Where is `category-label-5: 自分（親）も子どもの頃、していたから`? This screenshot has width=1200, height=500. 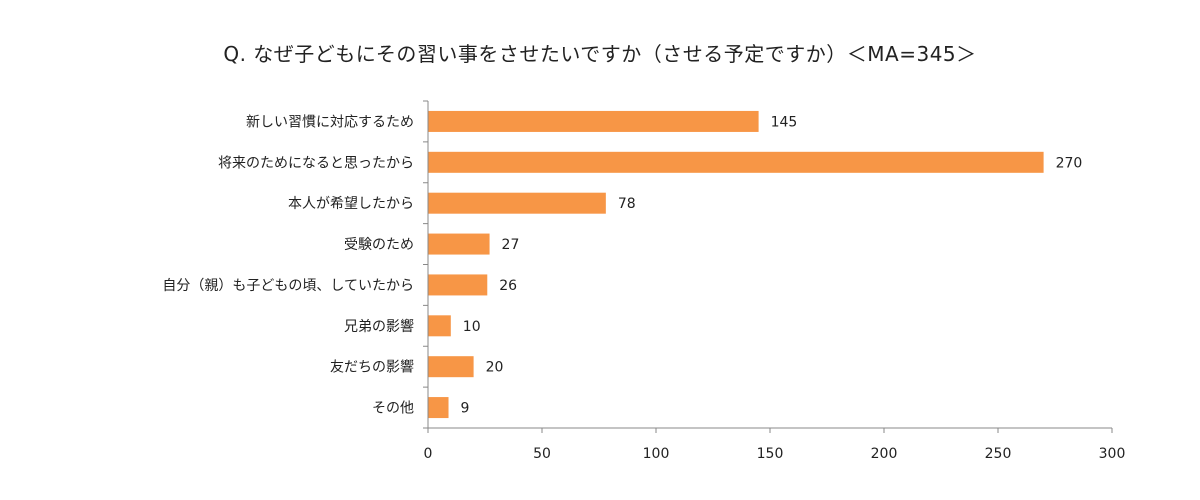
category-label-5: 自分（親）も子どもの頃、していたから is located at coordinates (288, 286).